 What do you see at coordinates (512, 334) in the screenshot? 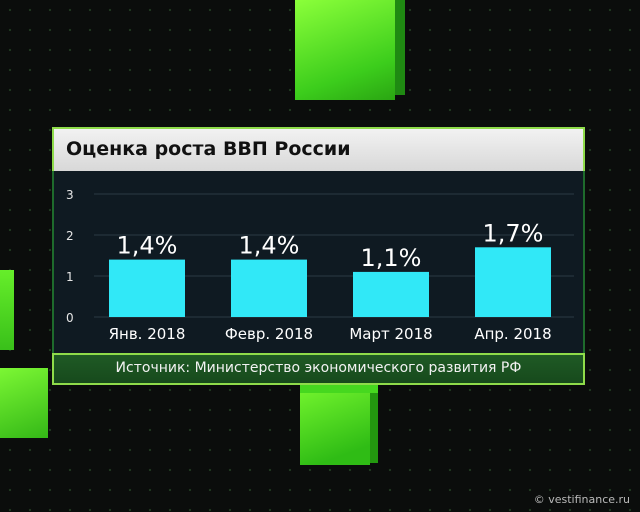
I see `x-category-label: Апр. 2018` at bounding box center [512, 334].